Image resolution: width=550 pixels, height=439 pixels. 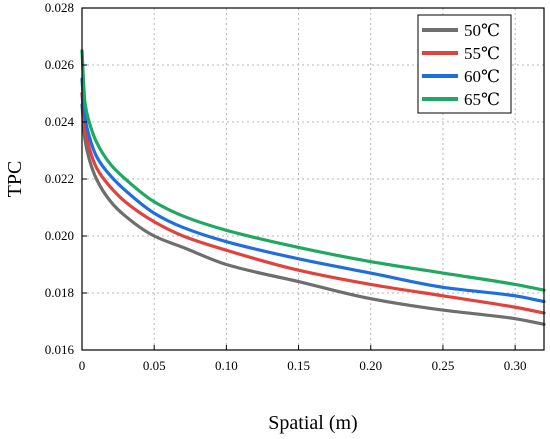 I want to click on legend-label: 55℃, so click(x=482, y=53).